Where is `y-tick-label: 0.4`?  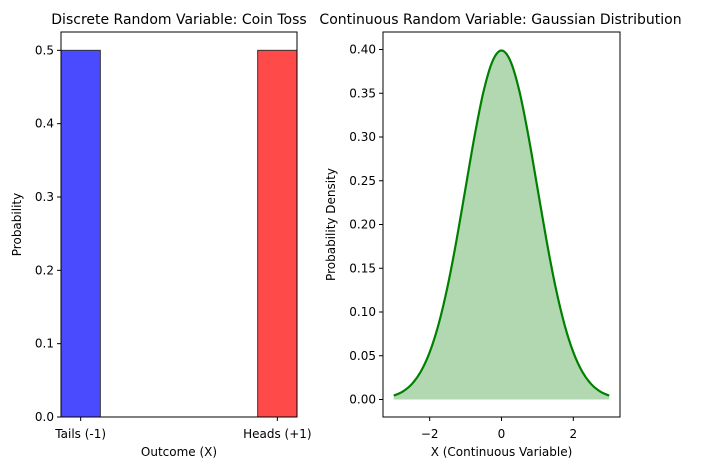
y-tick-label: 0.4 is located at coordinates (44, 124).